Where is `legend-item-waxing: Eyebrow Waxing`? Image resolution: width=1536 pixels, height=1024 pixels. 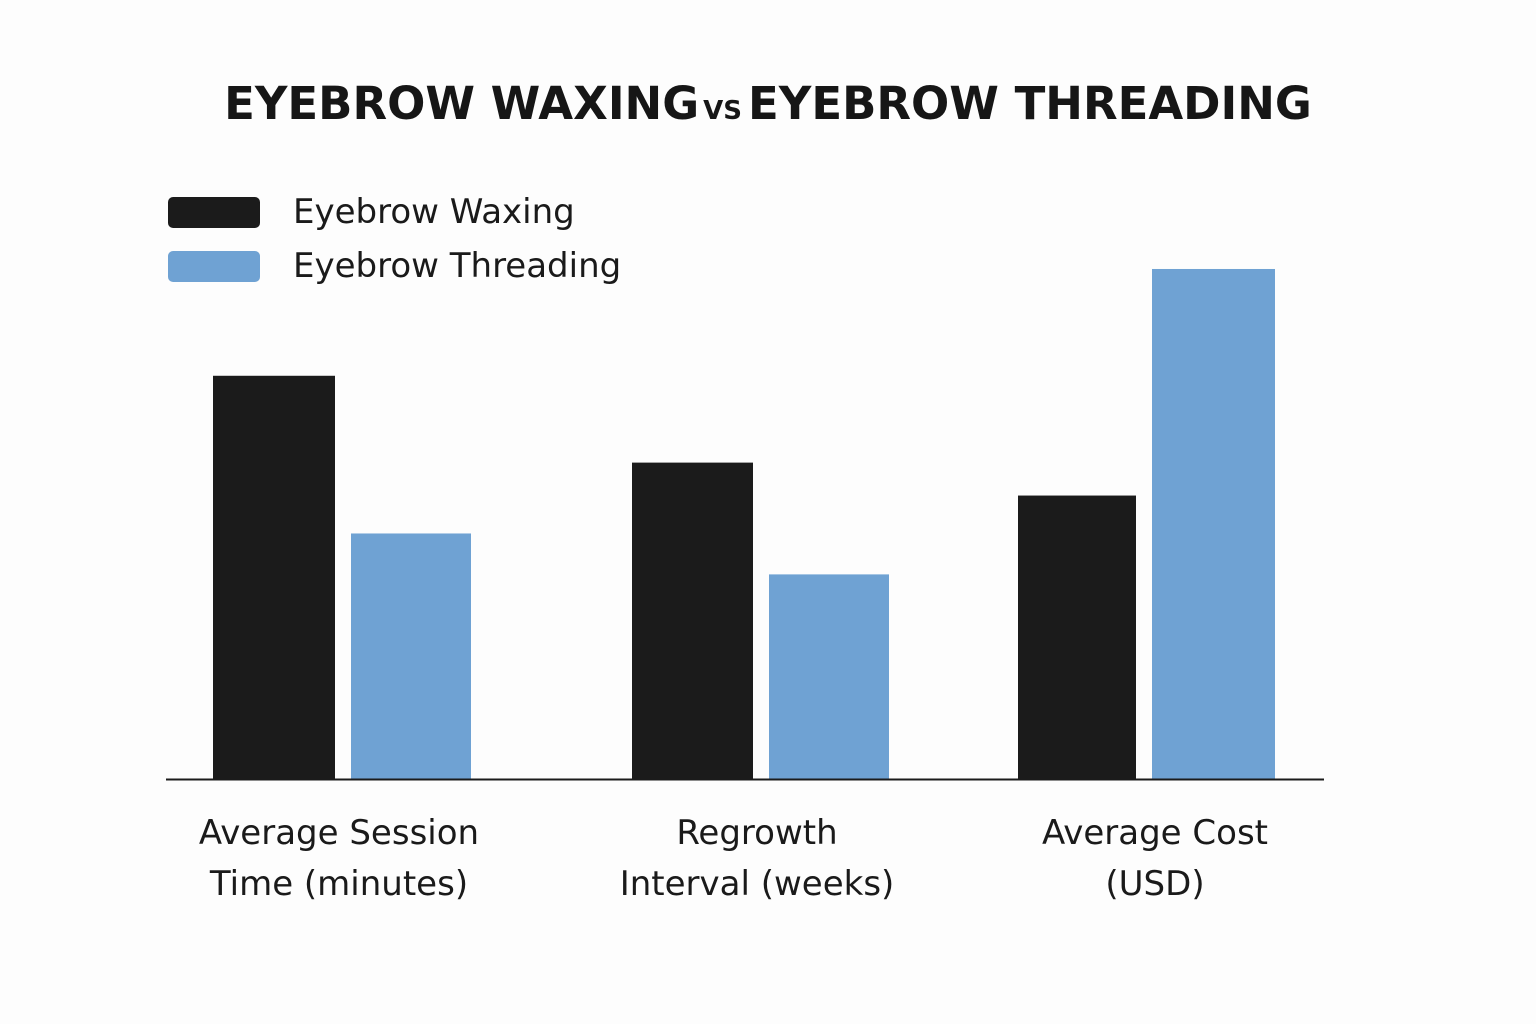
legend-item-waxing: Eyebrow Waxing is located at coordinates (428, 217).